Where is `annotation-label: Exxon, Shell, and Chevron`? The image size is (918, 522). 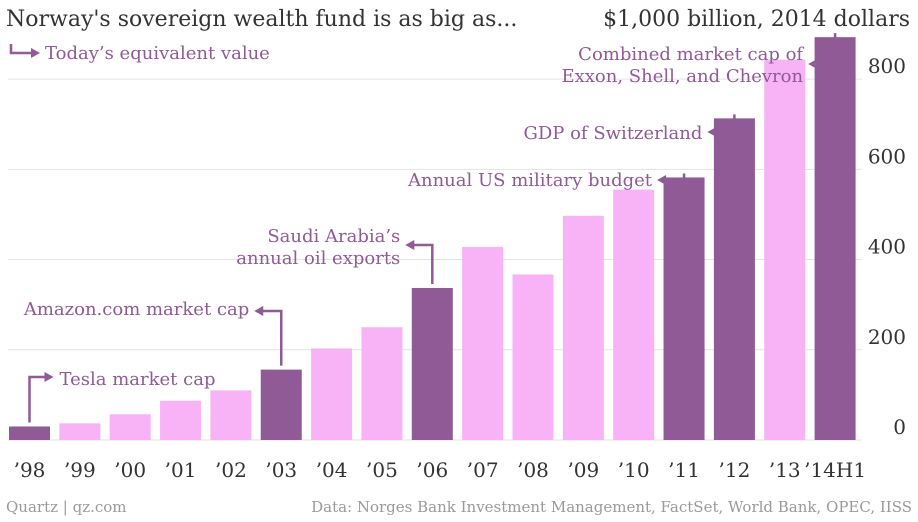 annotation-label: Exxon, Shell, and Chevron is located at coordinates (682, 76).